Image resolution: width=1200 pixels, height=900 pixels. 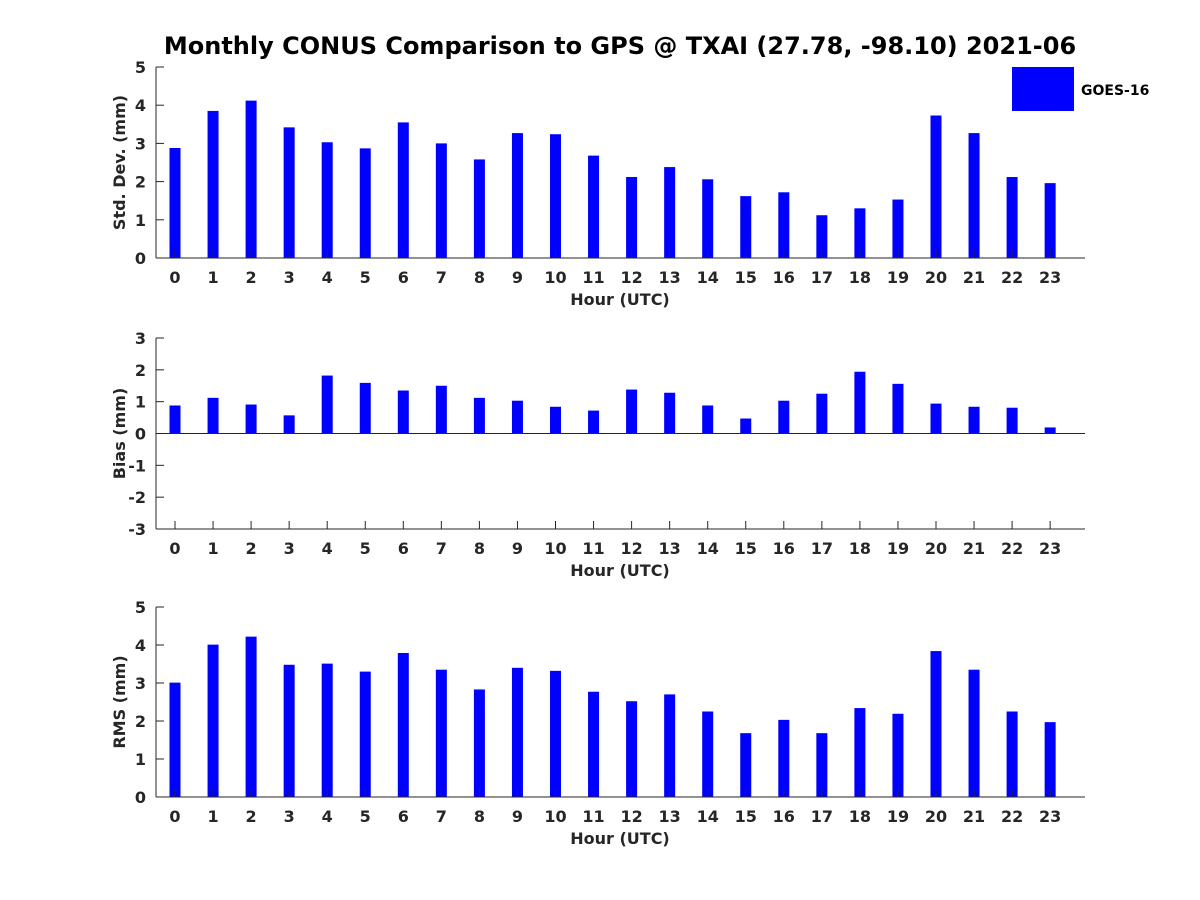 I want to click on x-tick-label: 18, so click(x=860, y=816).